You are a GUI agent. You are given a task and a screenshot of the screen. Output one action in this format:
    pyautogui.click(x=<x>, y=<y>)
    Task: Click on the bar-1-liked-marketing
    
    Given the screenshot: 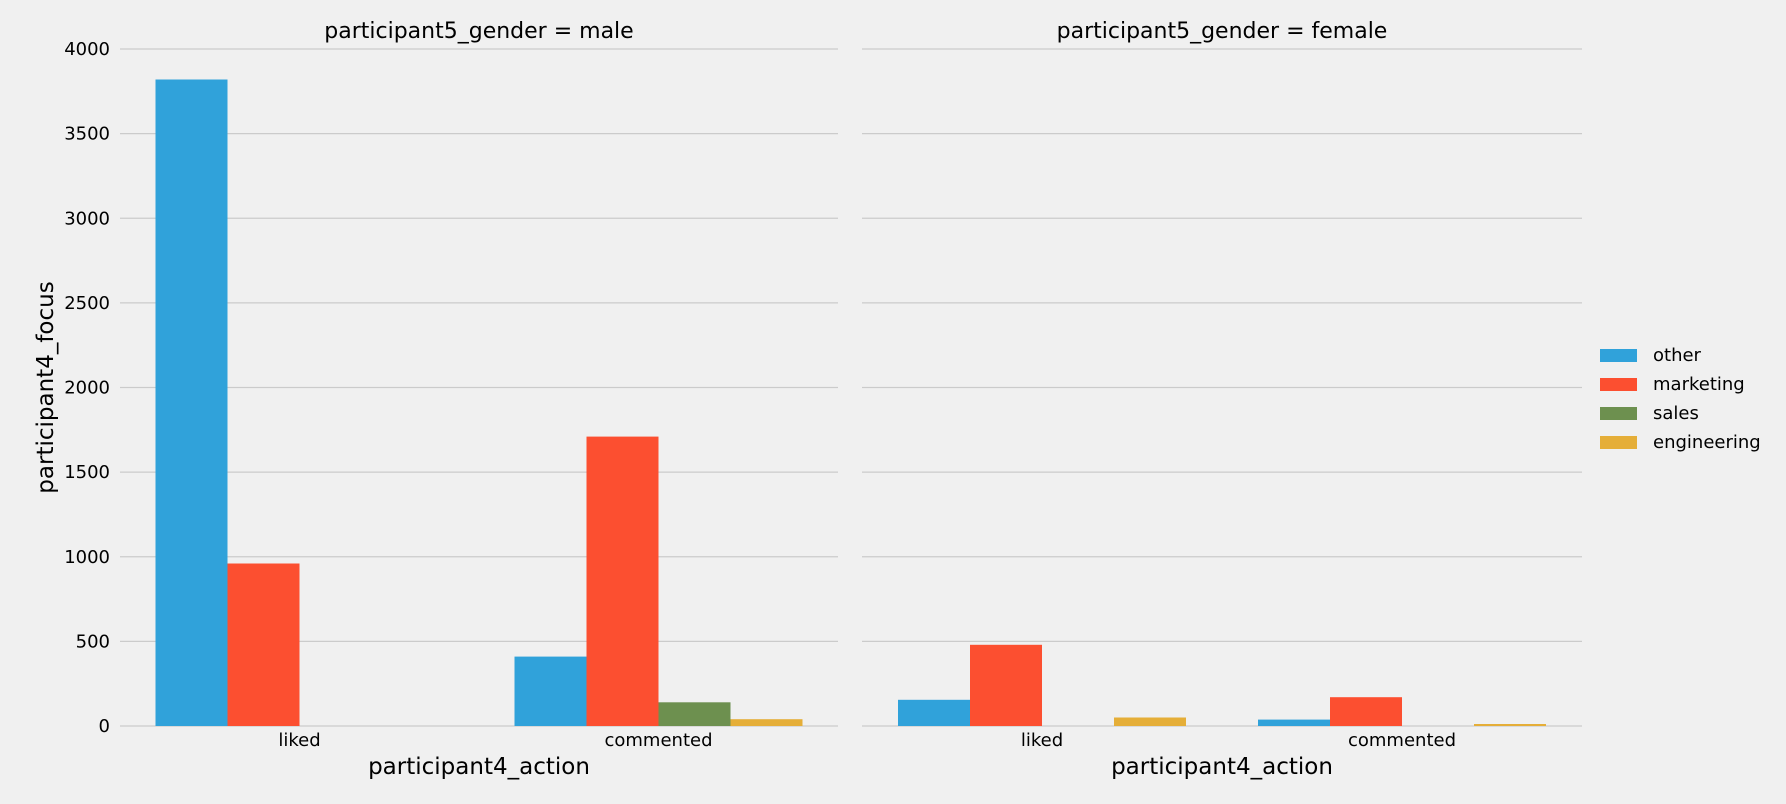 What is the action you would take?
    pyautogui.click(x=1006, y=685)
    